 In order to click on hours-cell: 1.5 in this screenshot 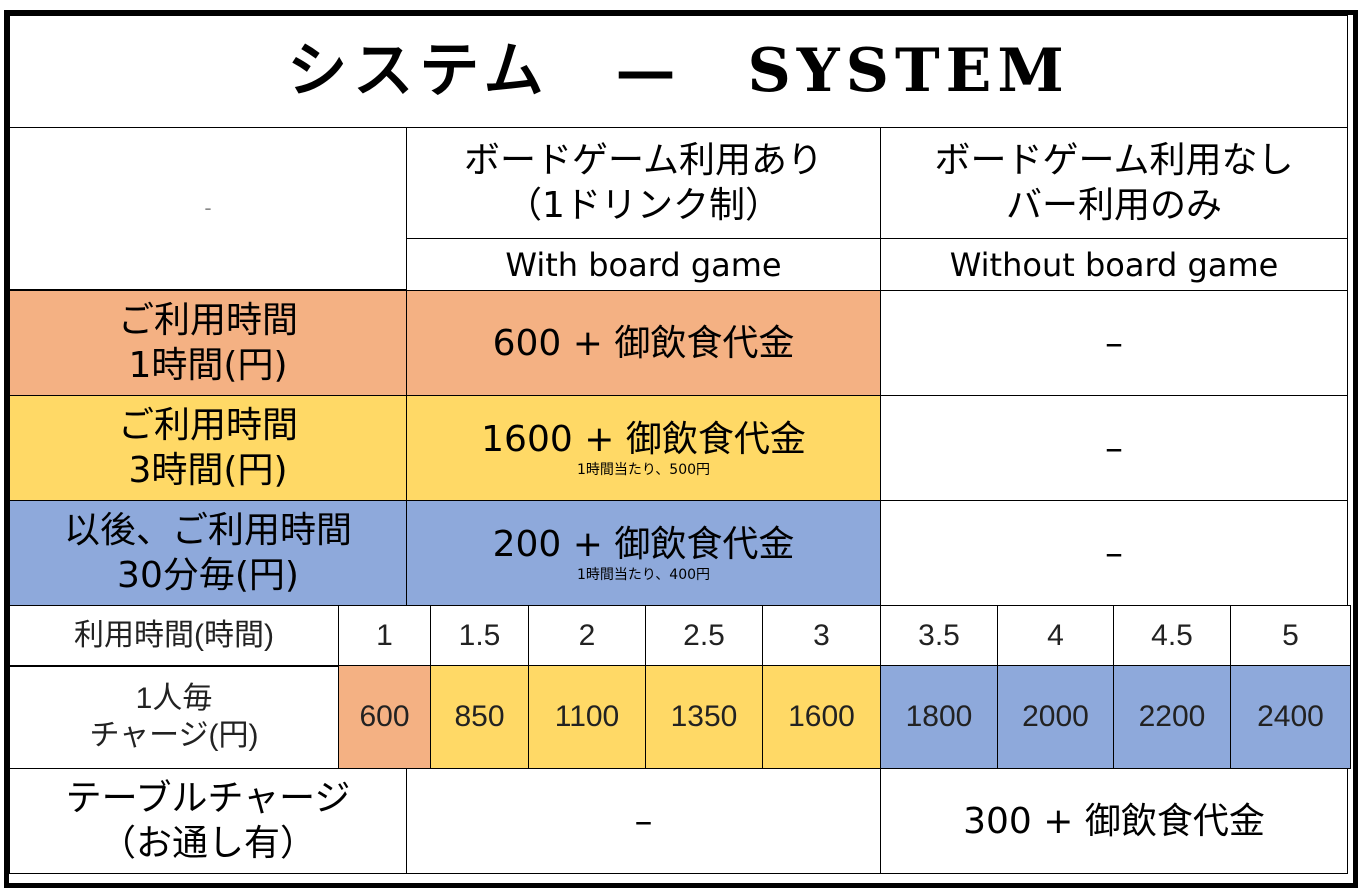, I will do `click(479, 636)`.